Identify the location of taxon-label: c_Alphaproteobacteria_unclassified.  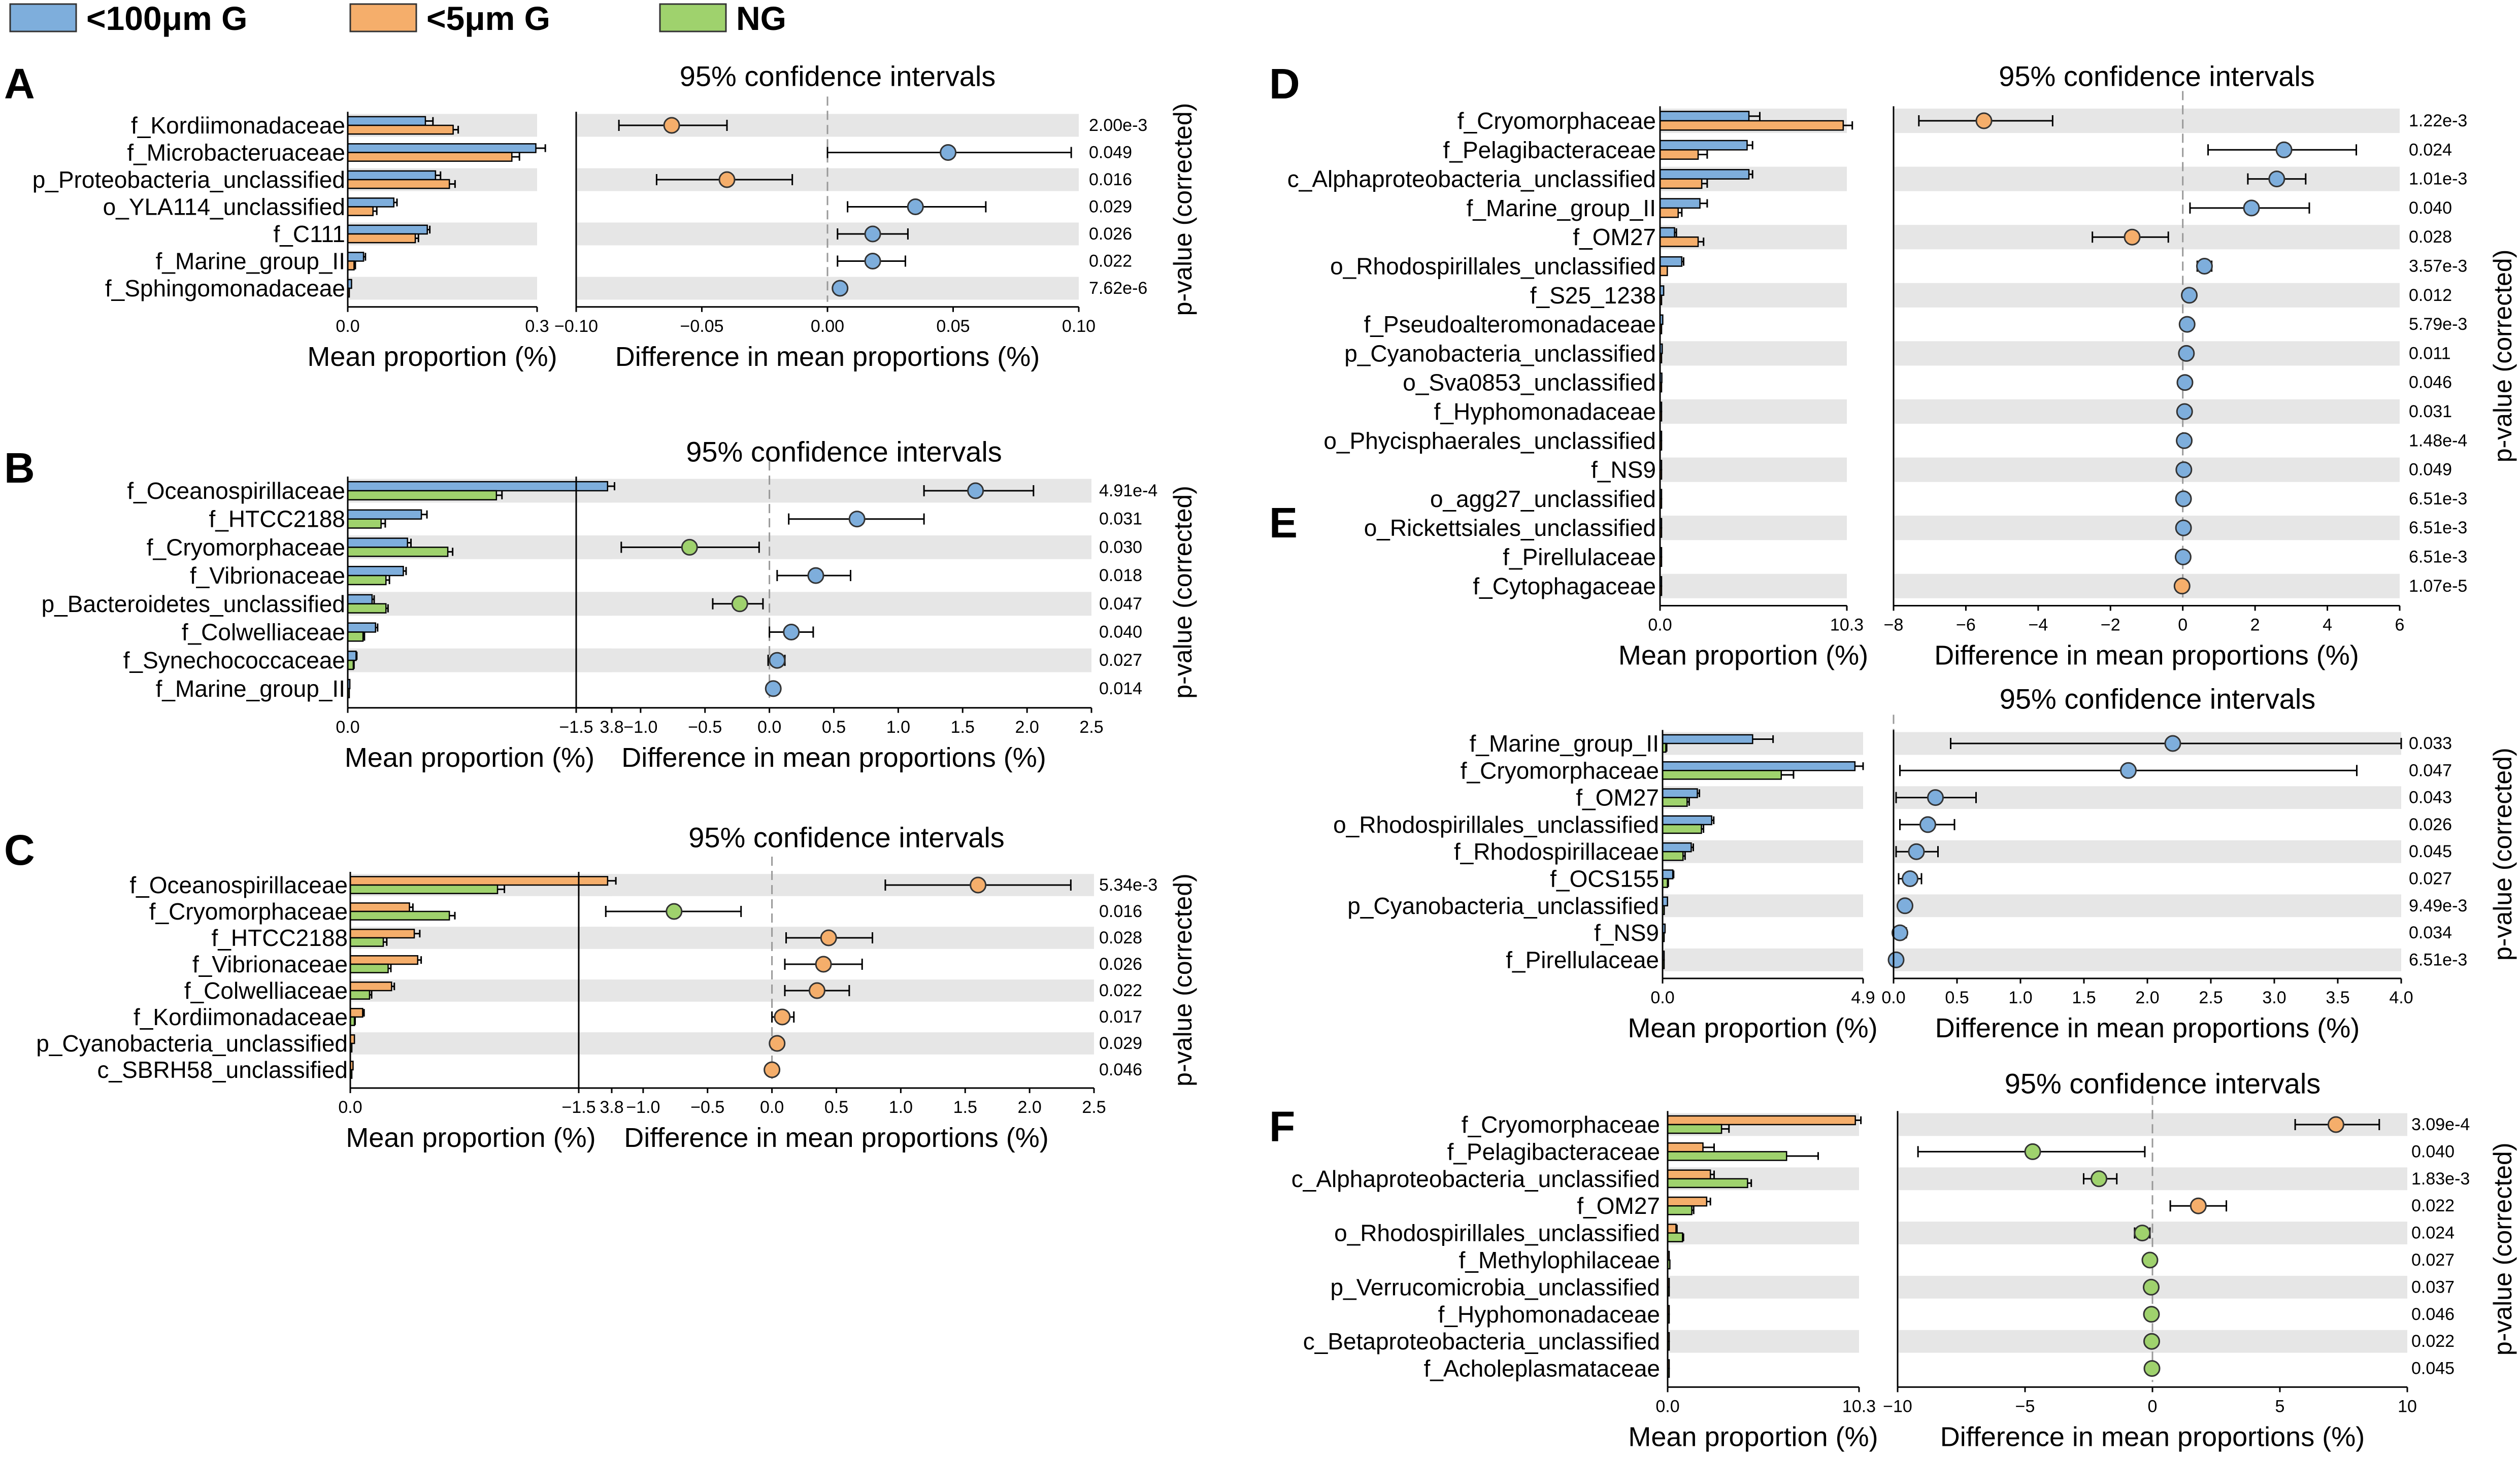
(1472, 179).